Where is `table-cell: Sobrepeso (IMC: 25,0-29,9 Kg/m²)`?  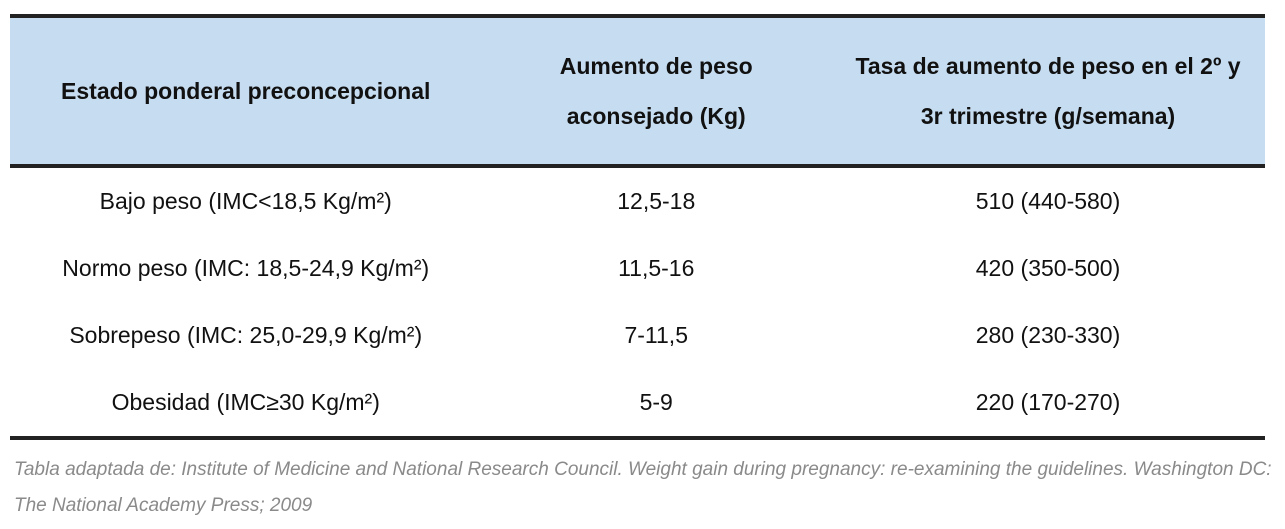 table-cell: Sobrepeso (IMC: 25,0-29,9 Kg/m²) is located at coordinates (246, 335).